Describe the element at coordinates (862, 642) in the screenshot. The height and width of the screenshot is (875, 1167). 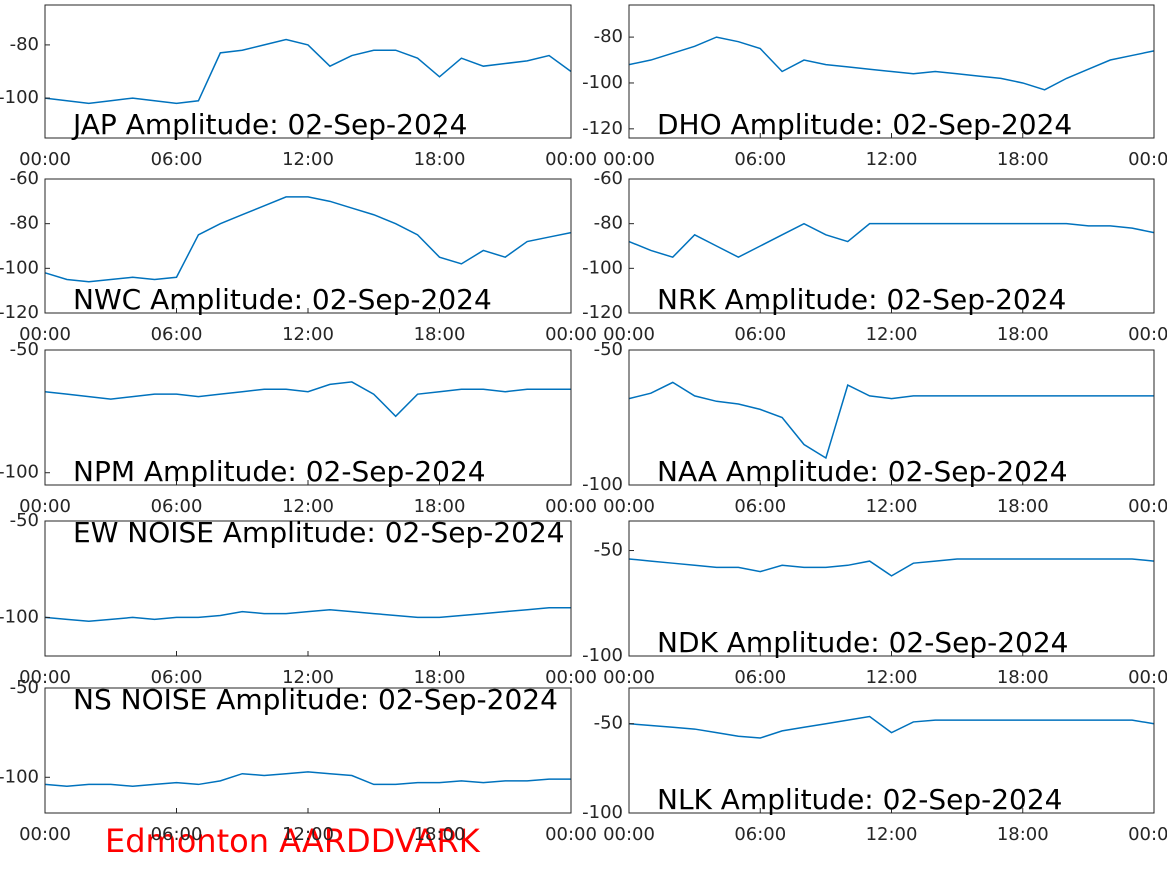
I see `panel-title: NDK Amplitude: 02-Sep-2024` at that location.